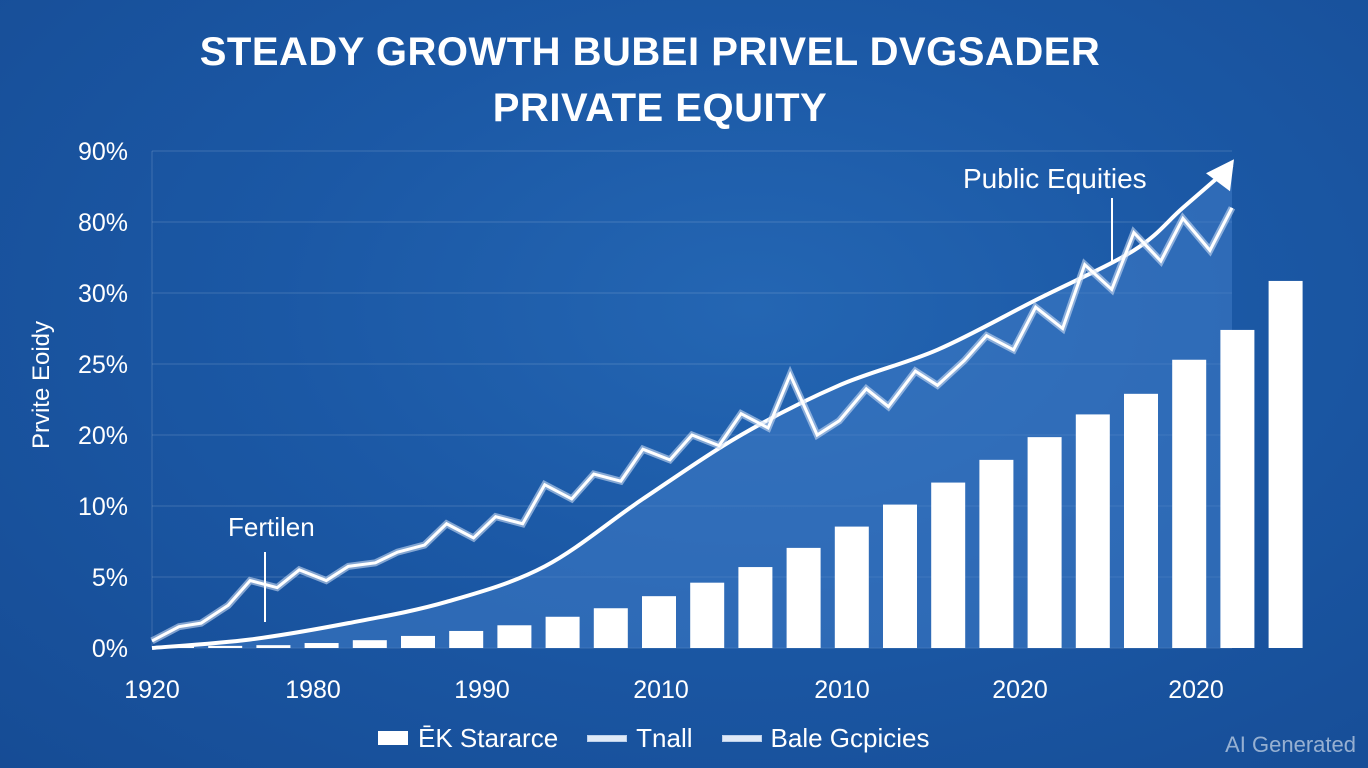 The image size is (1368, 768). I want to click on legend-item-trend: Tnall, so click(640, 738).